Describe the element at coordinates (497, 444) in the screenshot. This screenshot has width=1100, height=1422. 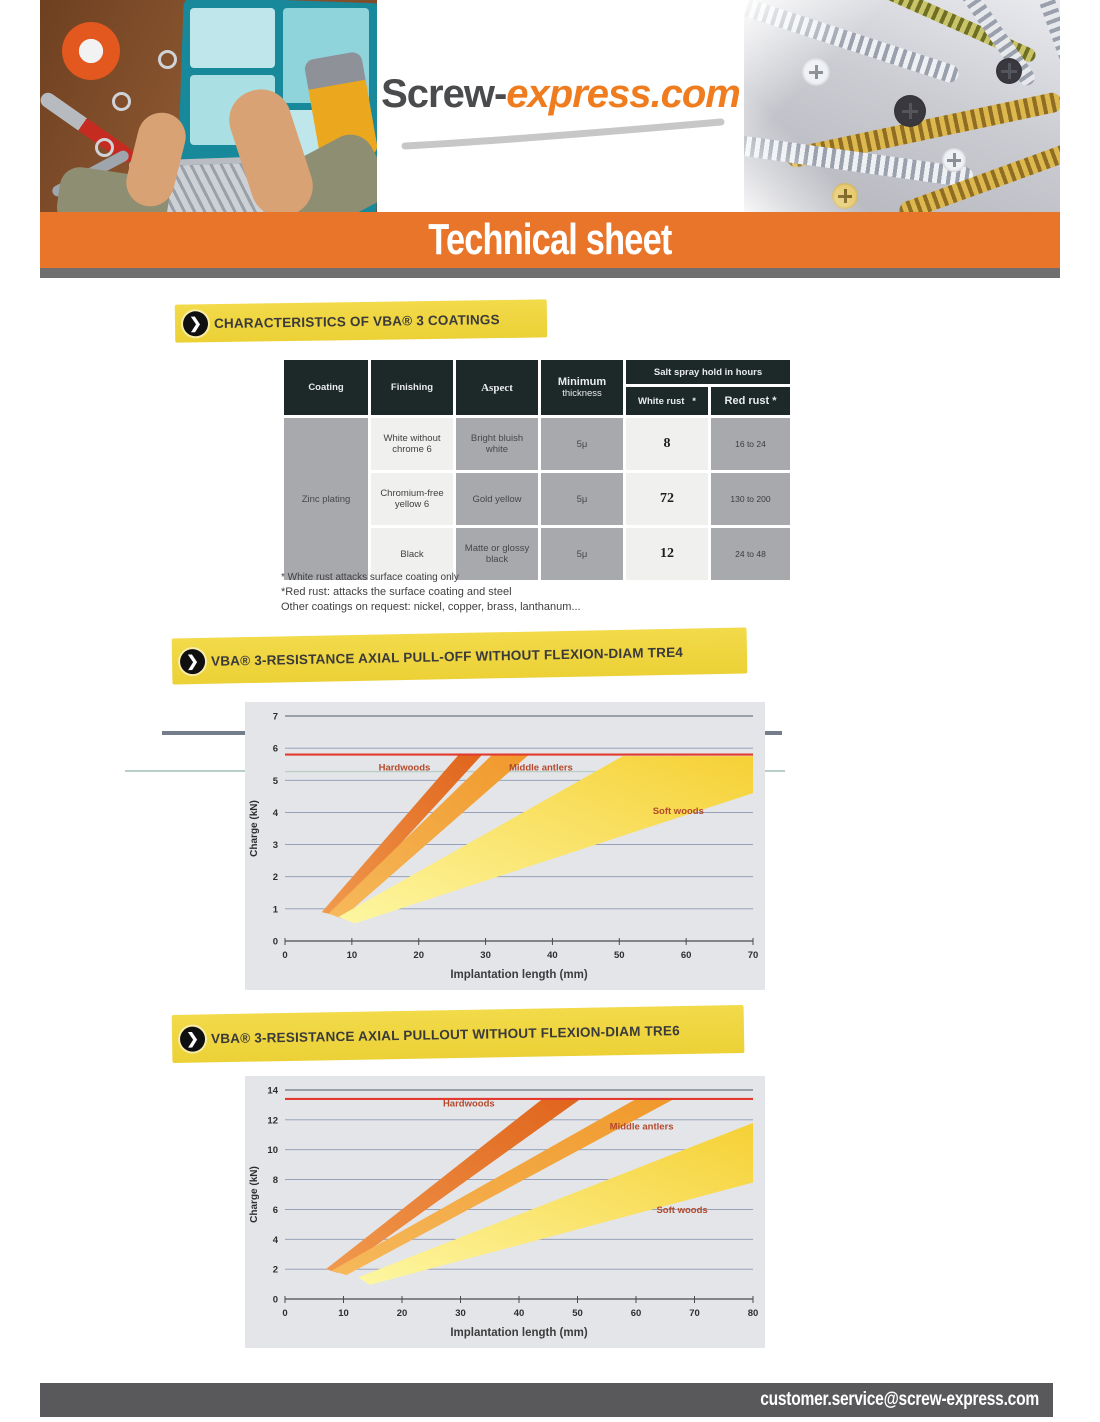
I see `cell-aspect: Bright bluish white` at that location.